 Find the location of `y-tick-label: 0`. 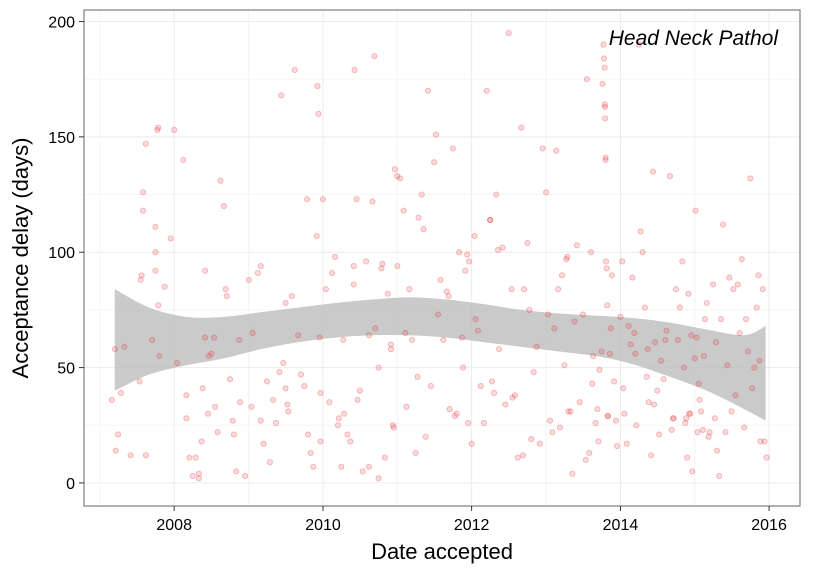

y-tick-label: 0 is located at coordinates (70, 484).